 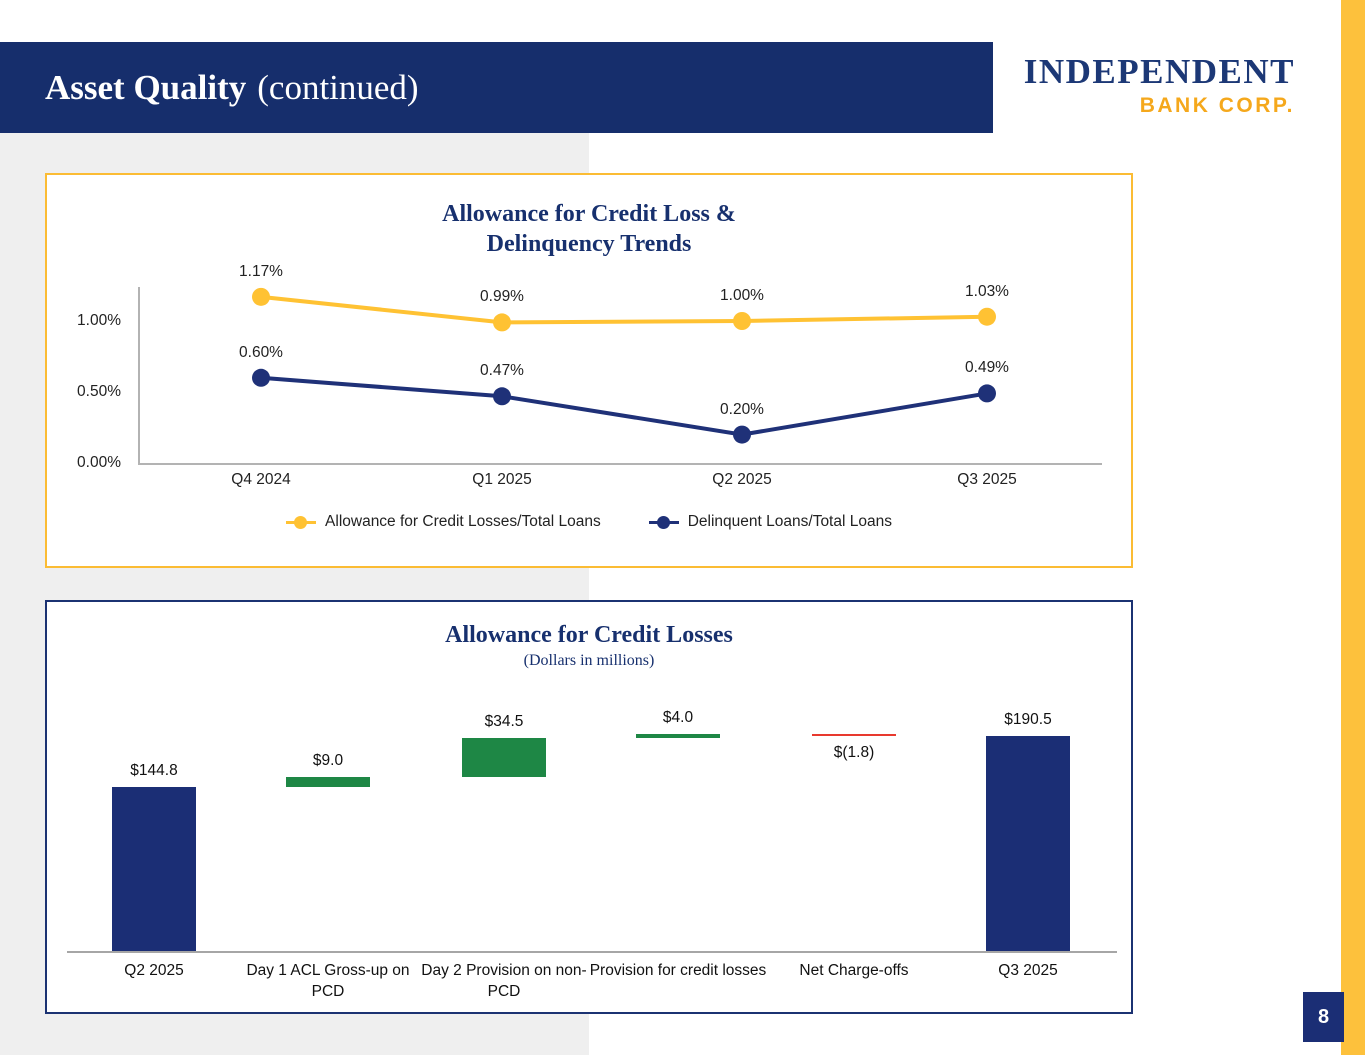 What do you see at coordinates (678, 970) in the screenshot?
I see `bar-category-label: Provision for credit losses` at bounding box center [678, 970].